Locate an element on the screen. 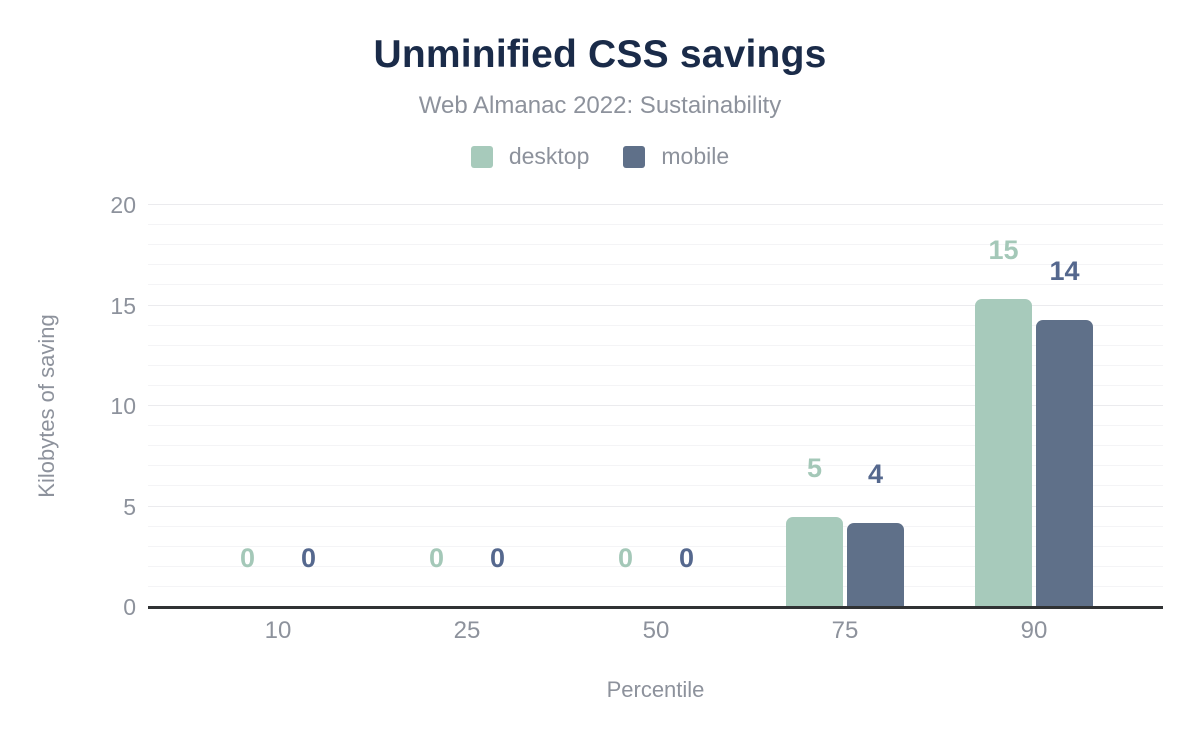 The height and width of the screenshot is (742, 1200). x-tick-label: 10 is located at coordinates (278, 630).